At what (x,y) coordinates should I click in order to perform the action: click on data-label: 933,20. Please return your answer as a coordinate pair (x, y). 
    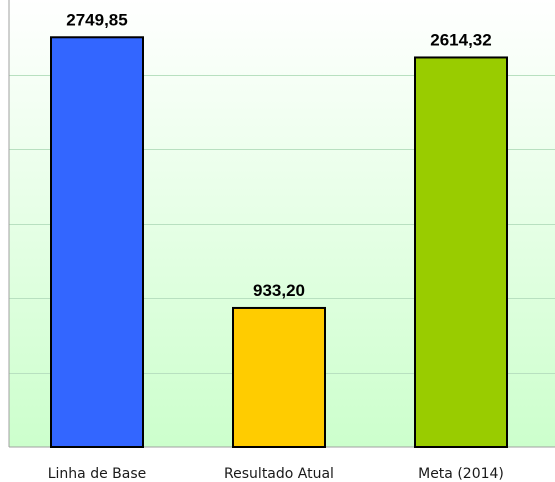
    Looking at the image, I should click on (279, 290).